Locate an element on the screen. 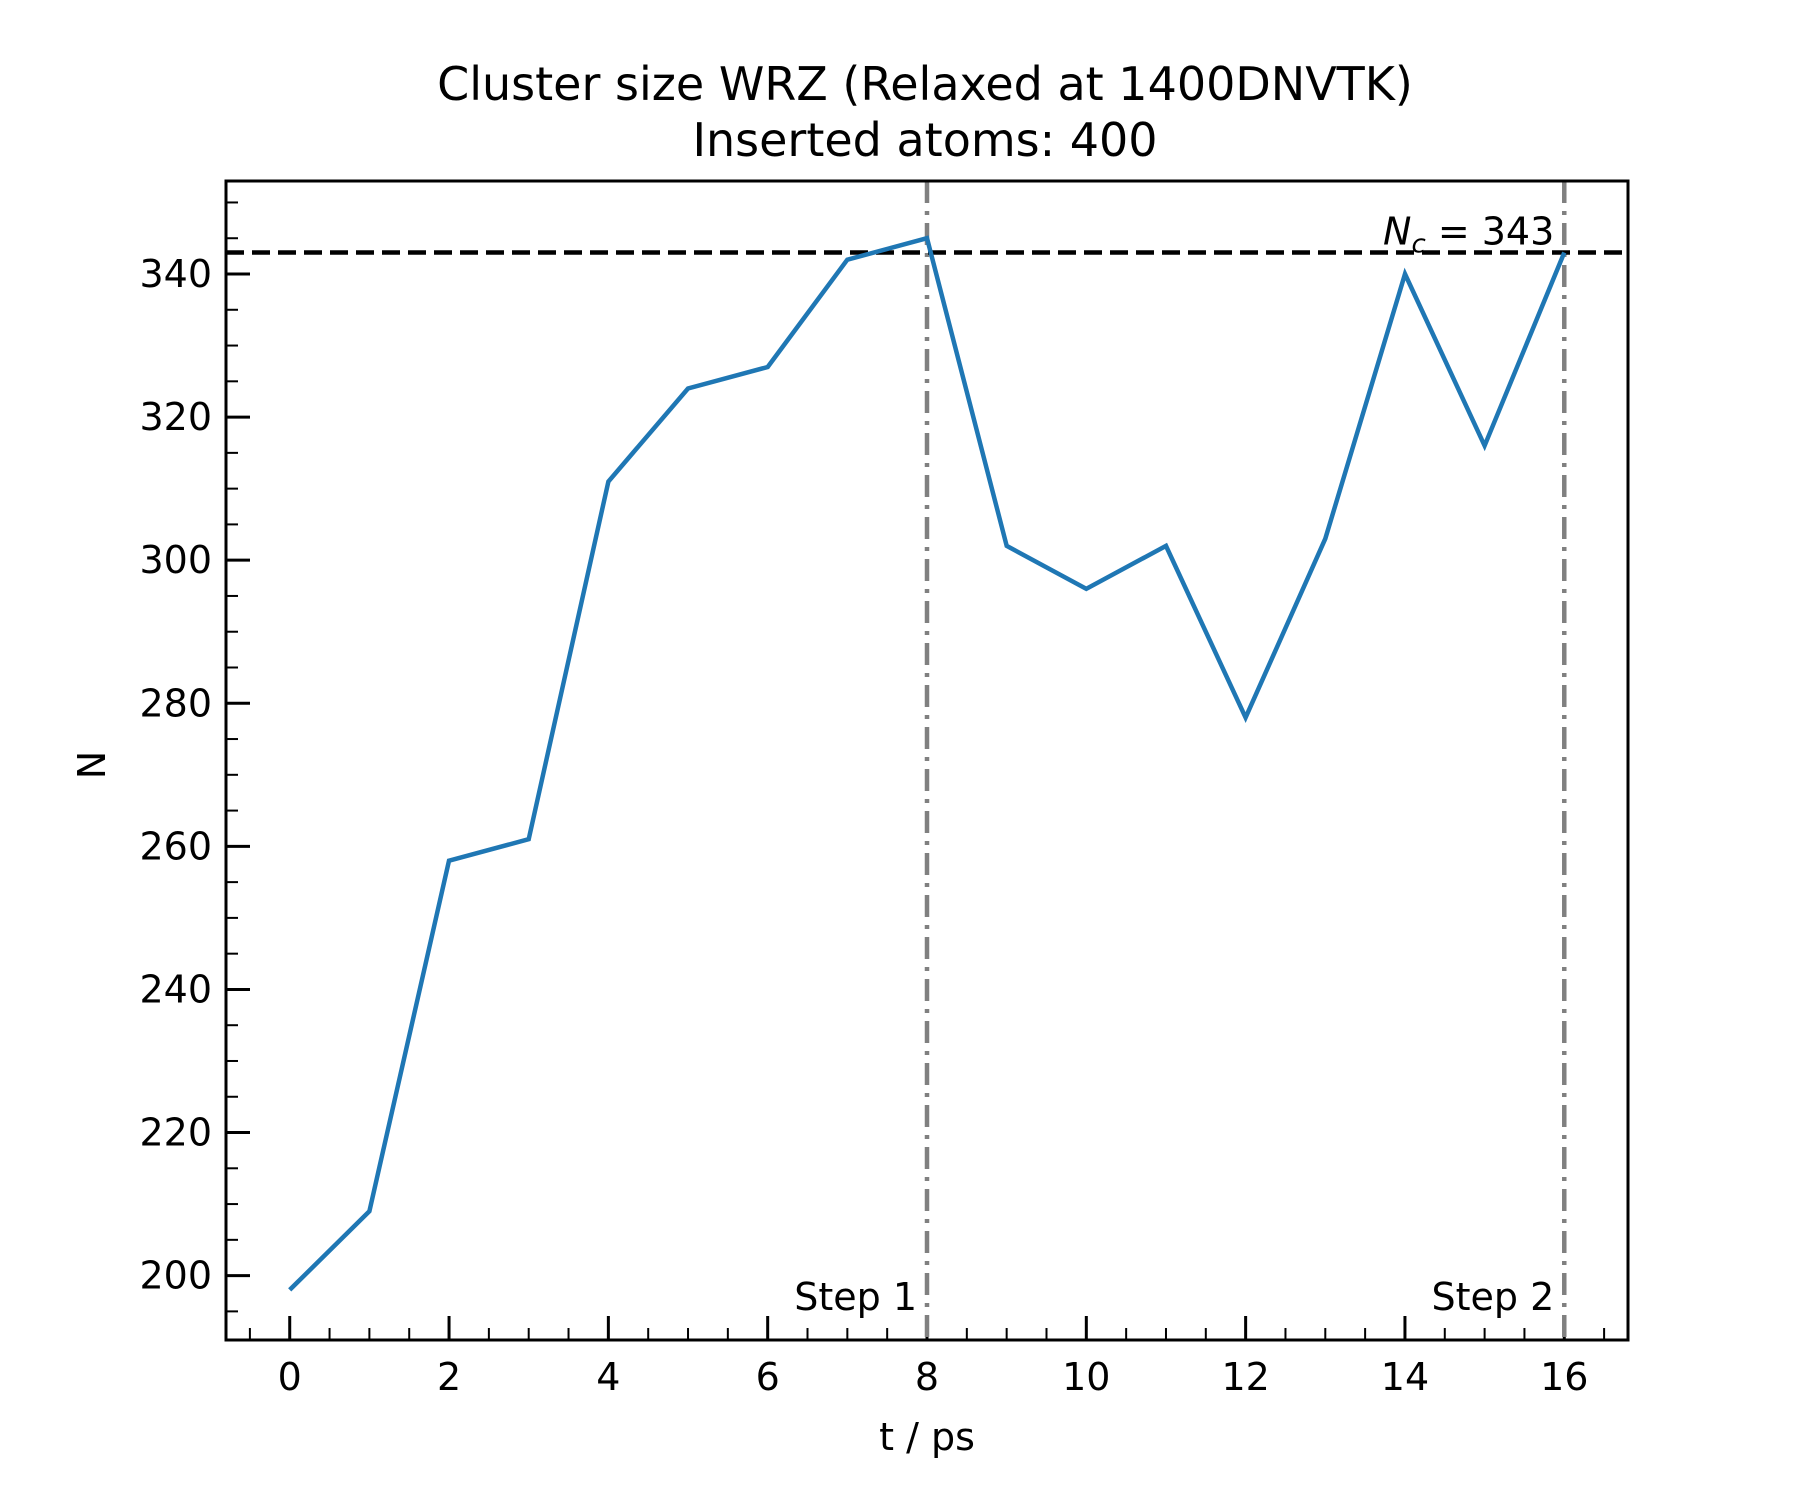 The width and height of the screenshot is (1800, 1500). y-tick-label: 260 is located at coordinates (175, 846).